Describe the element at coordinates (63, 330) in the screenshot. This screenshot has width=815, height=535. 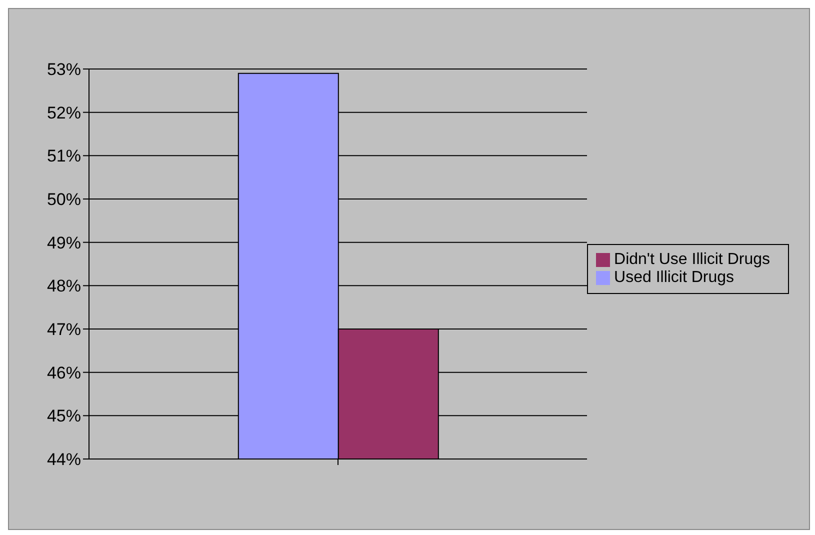
I see `y-tick-label: 47%` at that location.